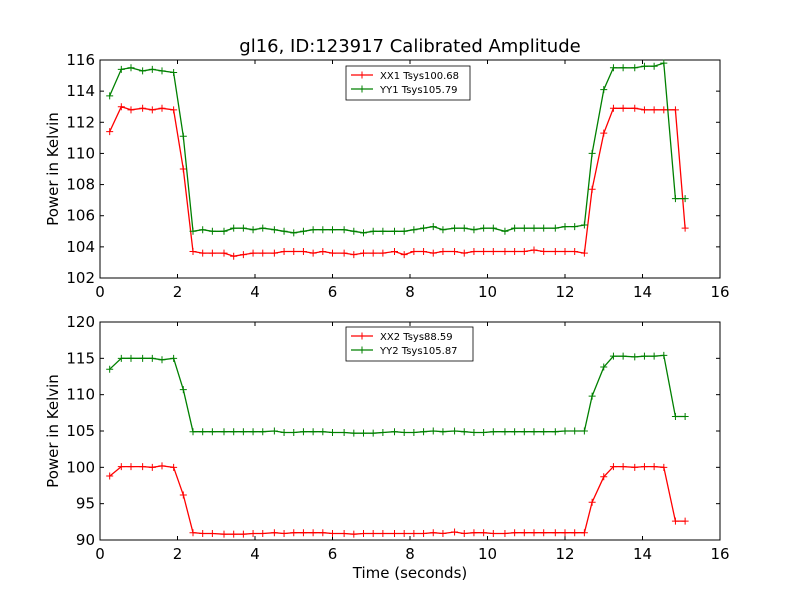 Image resolution: width=800 pixels, height=600 pixels. I want to click on top-y-tick-label: 106, so click(80, 216).